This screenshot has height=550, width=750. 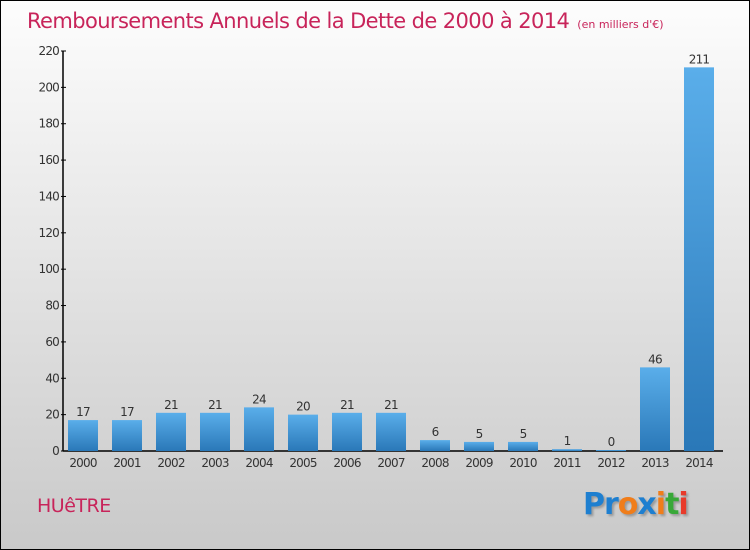 What do you see at coordinates (48, 233) in the screenshot?
I see `y-tick-label: 120` at bounding box center [48, 233].